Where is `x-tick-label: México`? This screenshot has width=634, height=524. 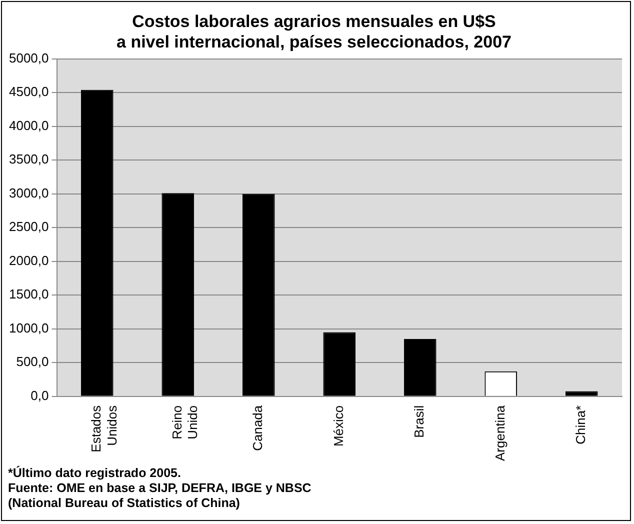 x-tick-label: México is located at coordinates (338, 426).